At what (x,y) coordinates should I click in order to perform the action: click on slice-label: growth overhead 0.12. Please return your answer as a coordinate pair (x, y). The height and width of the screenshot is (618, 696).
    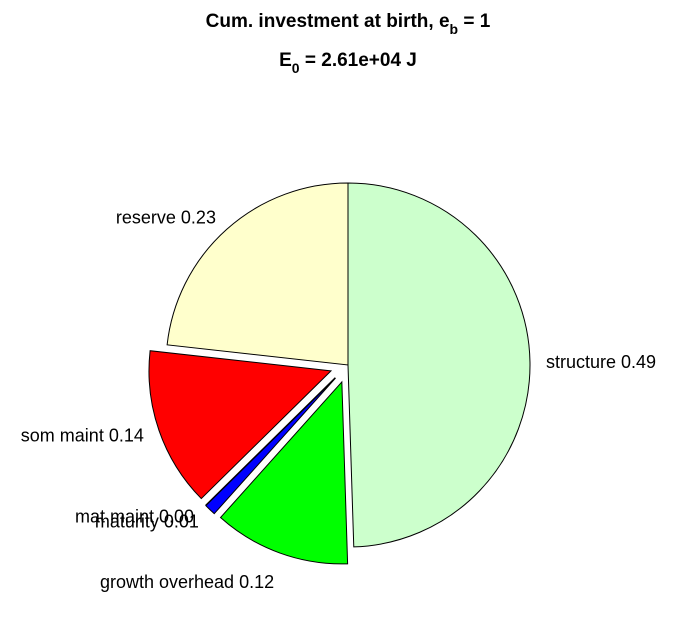
    Looking at the image, I should click on (187, 582).